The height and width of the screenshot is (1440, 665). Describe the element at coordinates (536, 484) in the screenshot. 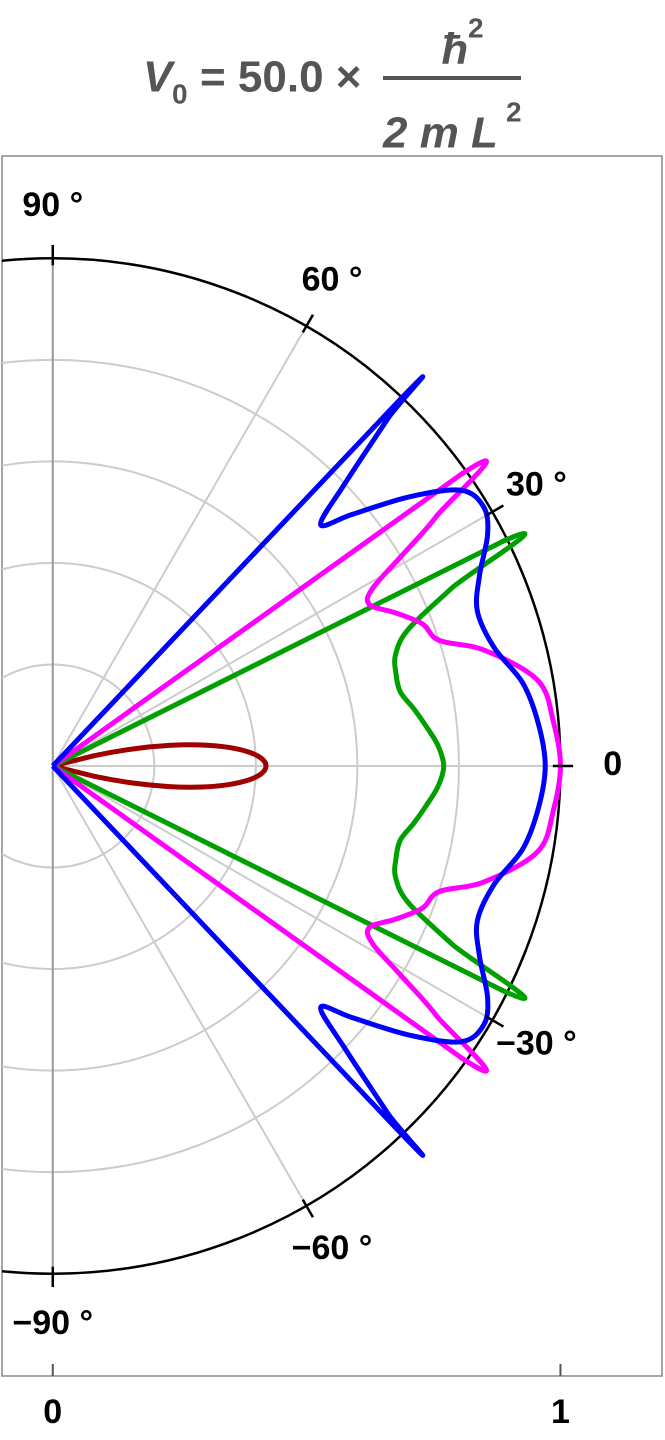

I see `angle-label: 30 °` at that location.